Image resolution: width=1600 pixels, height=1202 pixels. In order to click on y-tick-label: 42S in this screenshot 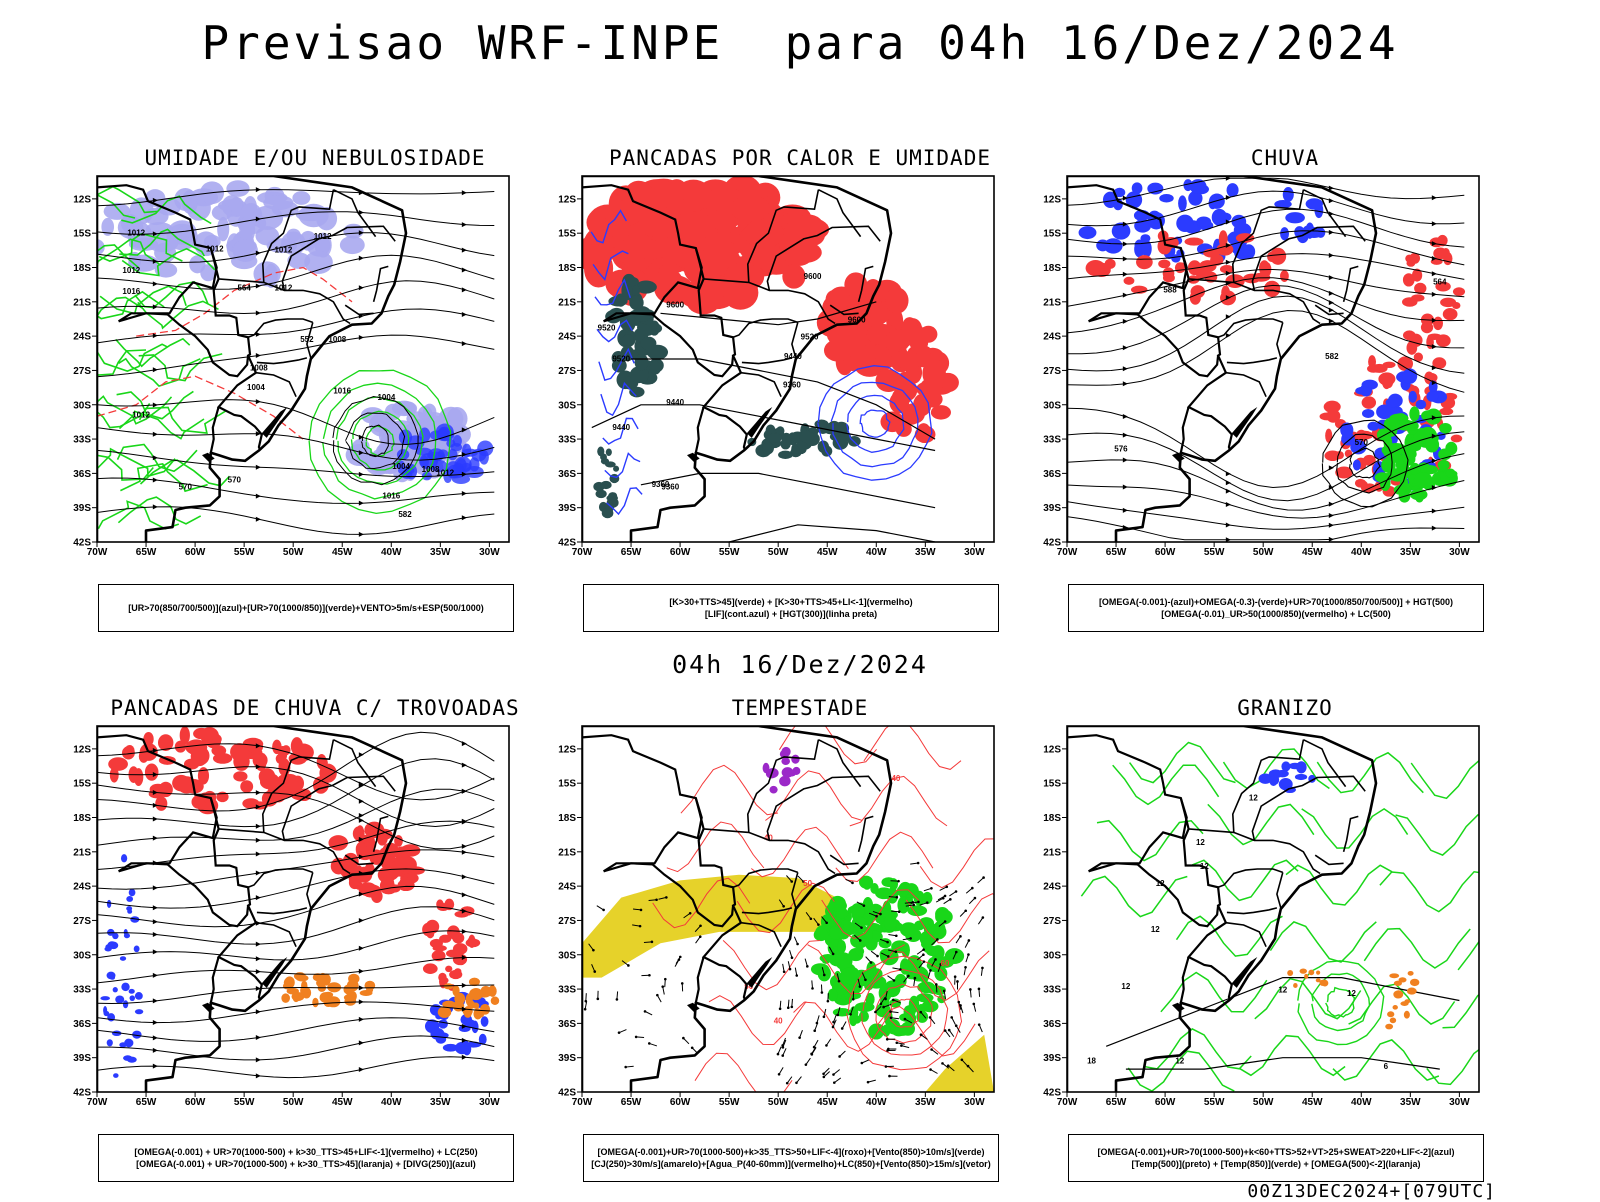, I will do `click(567, 543)`.